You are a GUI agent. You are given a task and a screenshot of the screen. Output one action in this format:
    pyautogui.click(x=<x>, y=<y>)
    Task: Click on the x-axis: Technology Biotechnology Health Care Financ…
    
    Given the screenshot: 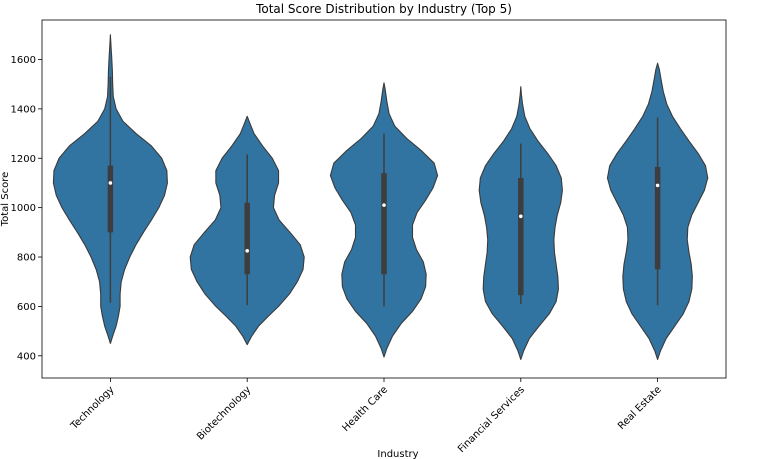 What is the action you would take?
    pyautogui.click(x=366, y=416)
    